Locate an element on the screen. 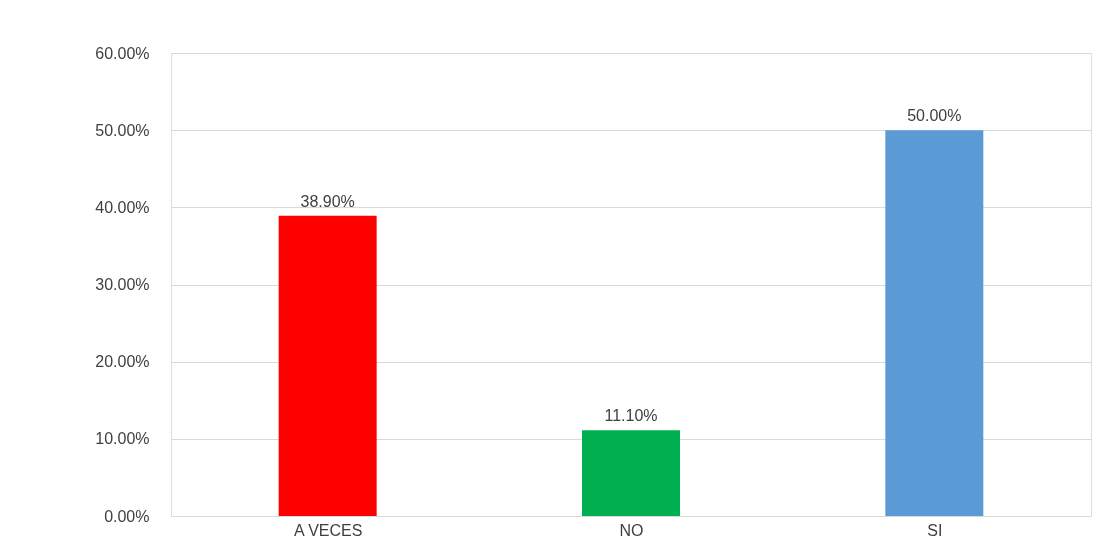  y-tick-label: 10.00% is located at coordinates (122, 439).